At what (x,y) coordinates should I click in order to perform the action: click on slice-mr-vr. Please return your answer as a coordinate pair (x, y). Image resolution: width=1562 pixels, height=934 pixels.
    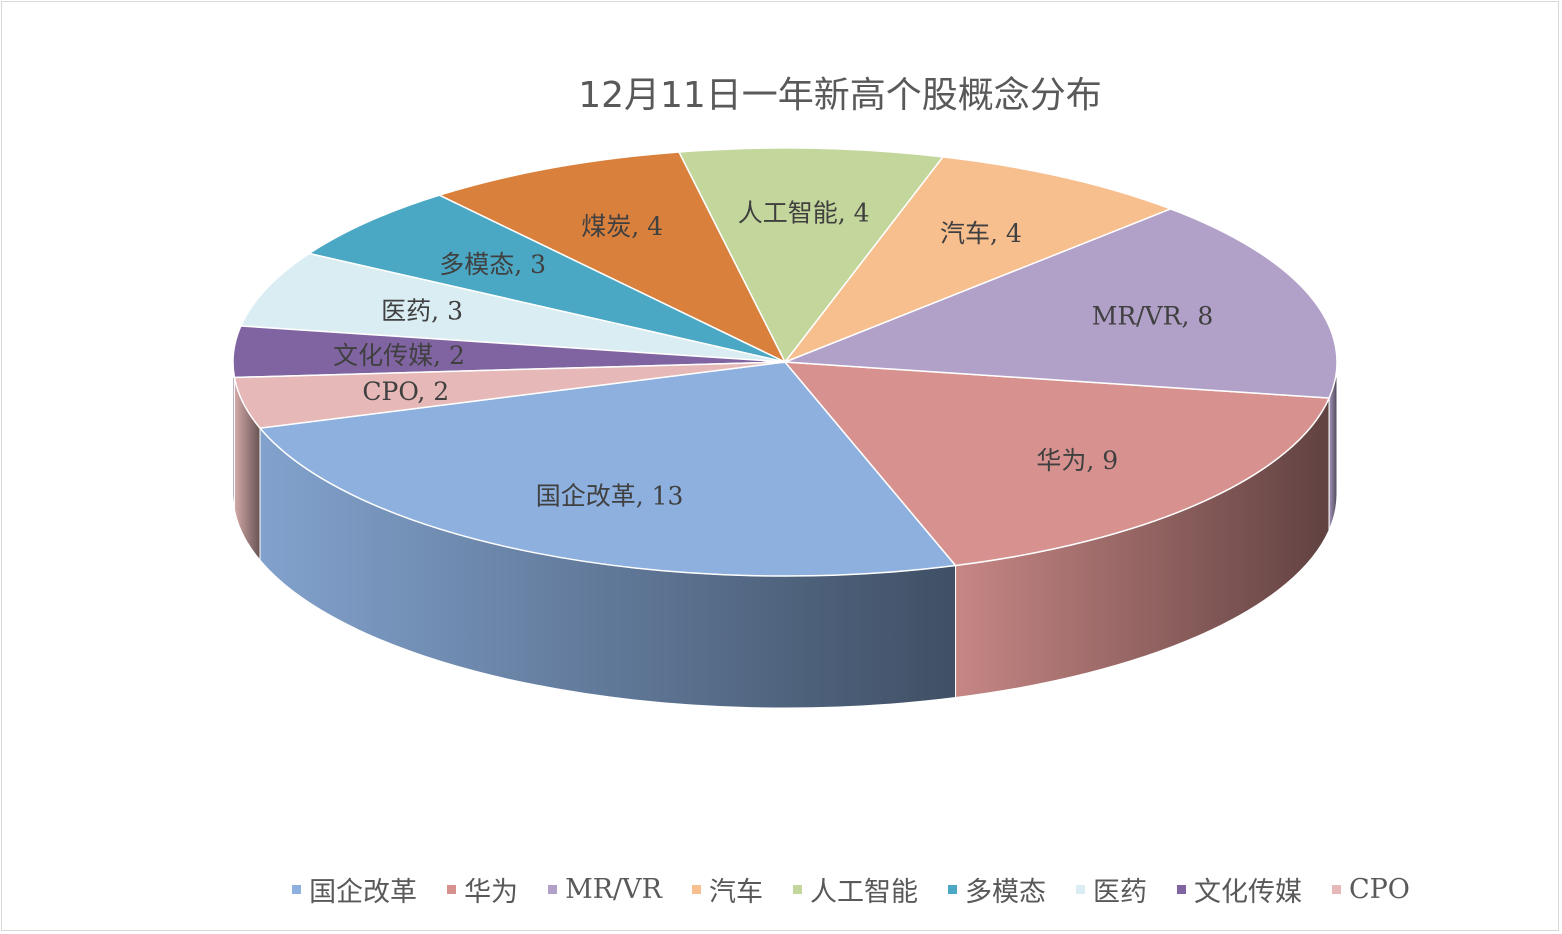
    Looking at the image, I should click on (1061, 303).